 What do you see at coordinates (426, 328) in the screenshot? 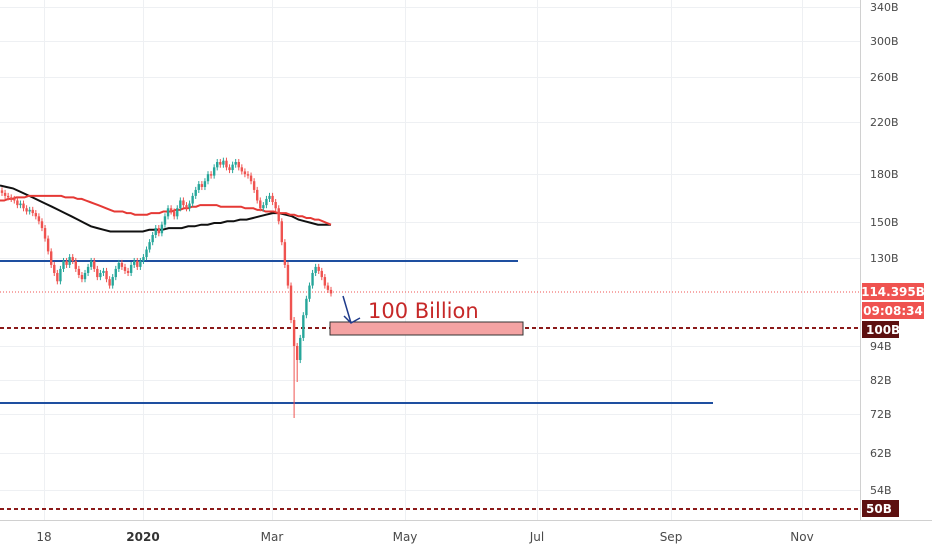
I see `support-zone` at bounding box center [426, 328].